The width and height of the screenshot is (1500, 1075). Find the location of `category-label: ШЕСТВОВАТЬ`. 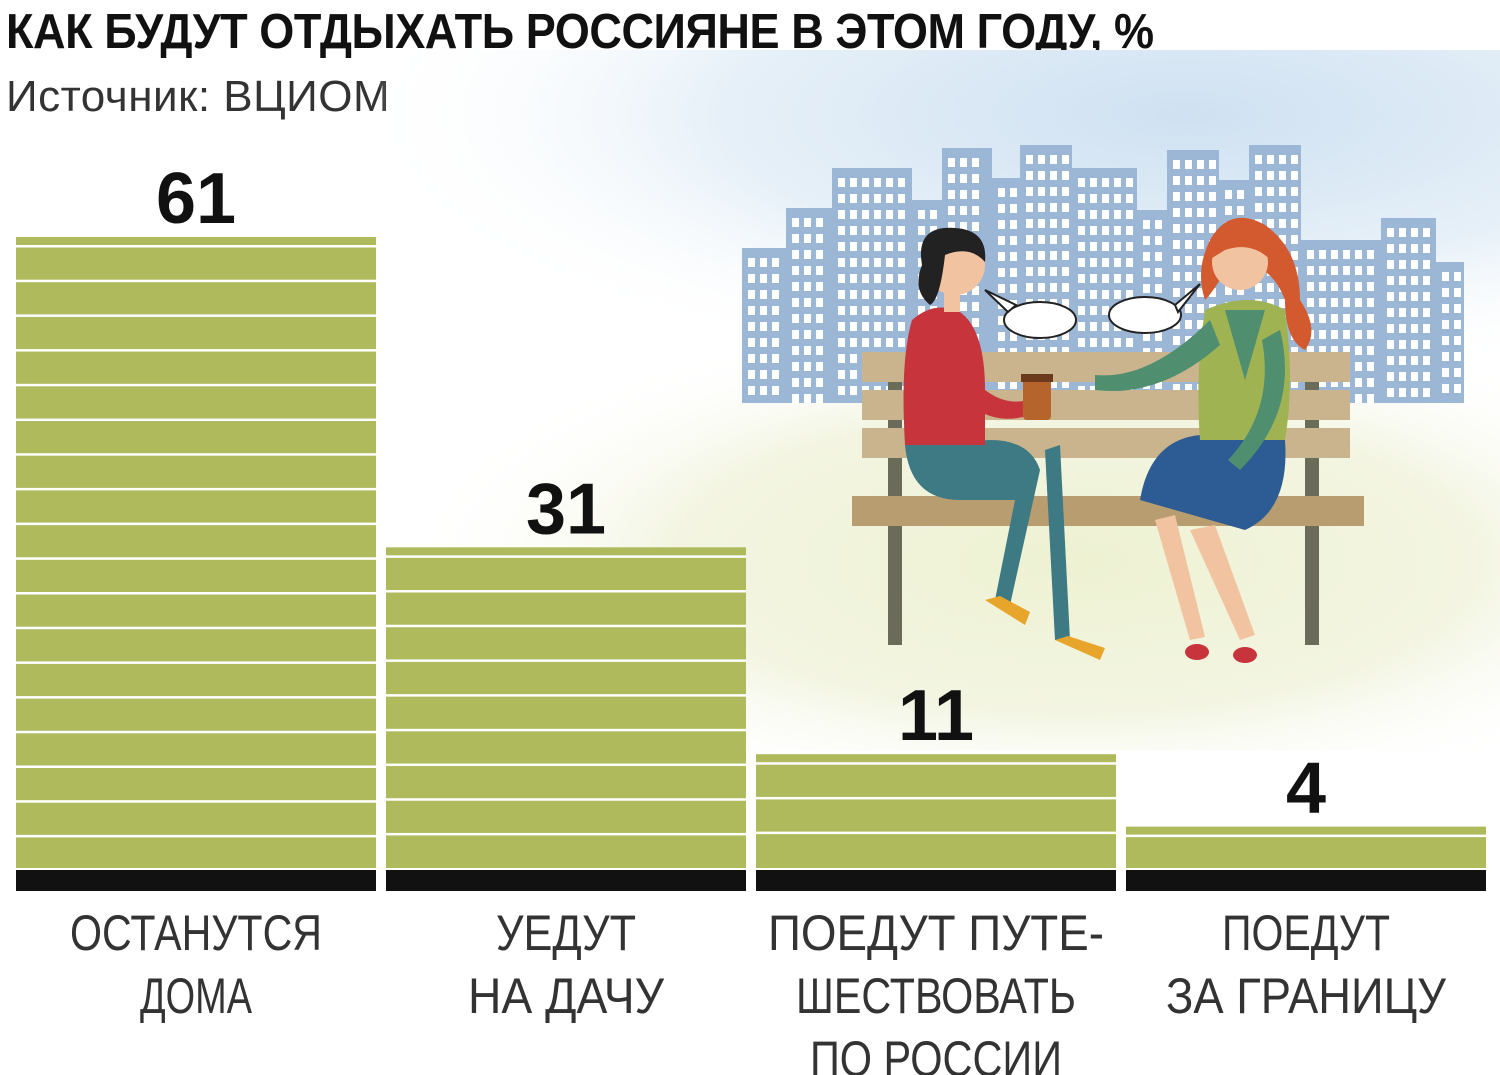

category-label: ШЕСТВОВАТЬ is located at coordinates (936, 996).